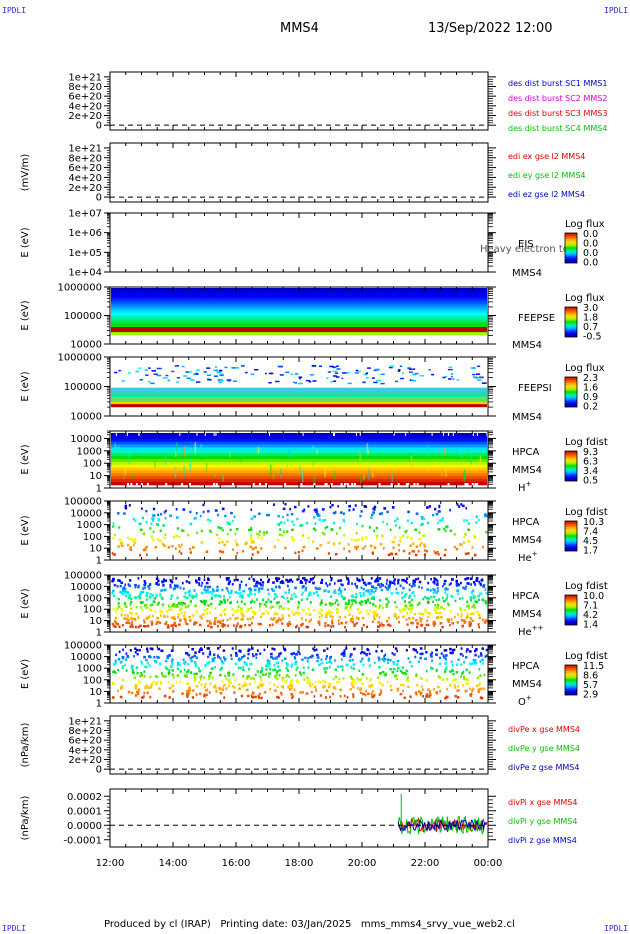 The width and height of the screenshot is (630, 934). I want to click on y-tick-label: 6e+20, so click(85, 168).